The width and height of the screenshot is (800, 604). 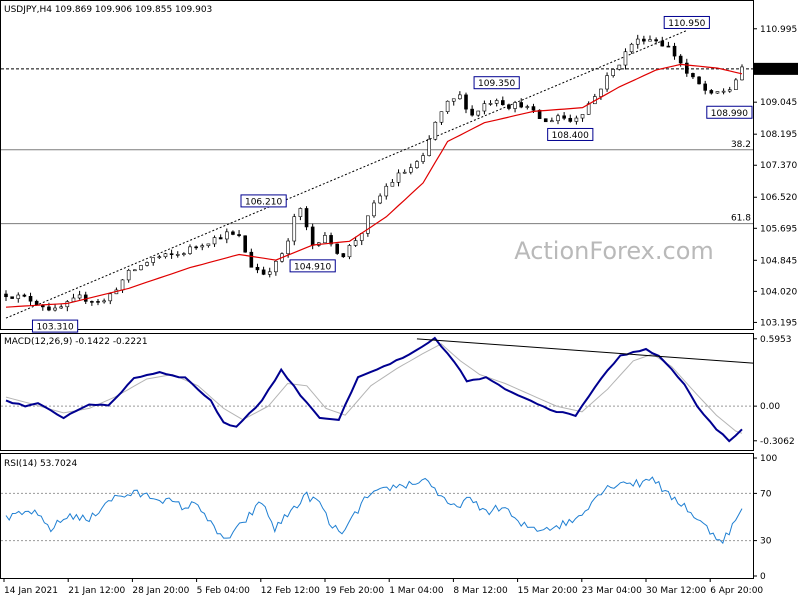 I want to click on macd-panel-title: MACD(12,26,9) -0.1422 -0.2221, so click(x=76, y=342).